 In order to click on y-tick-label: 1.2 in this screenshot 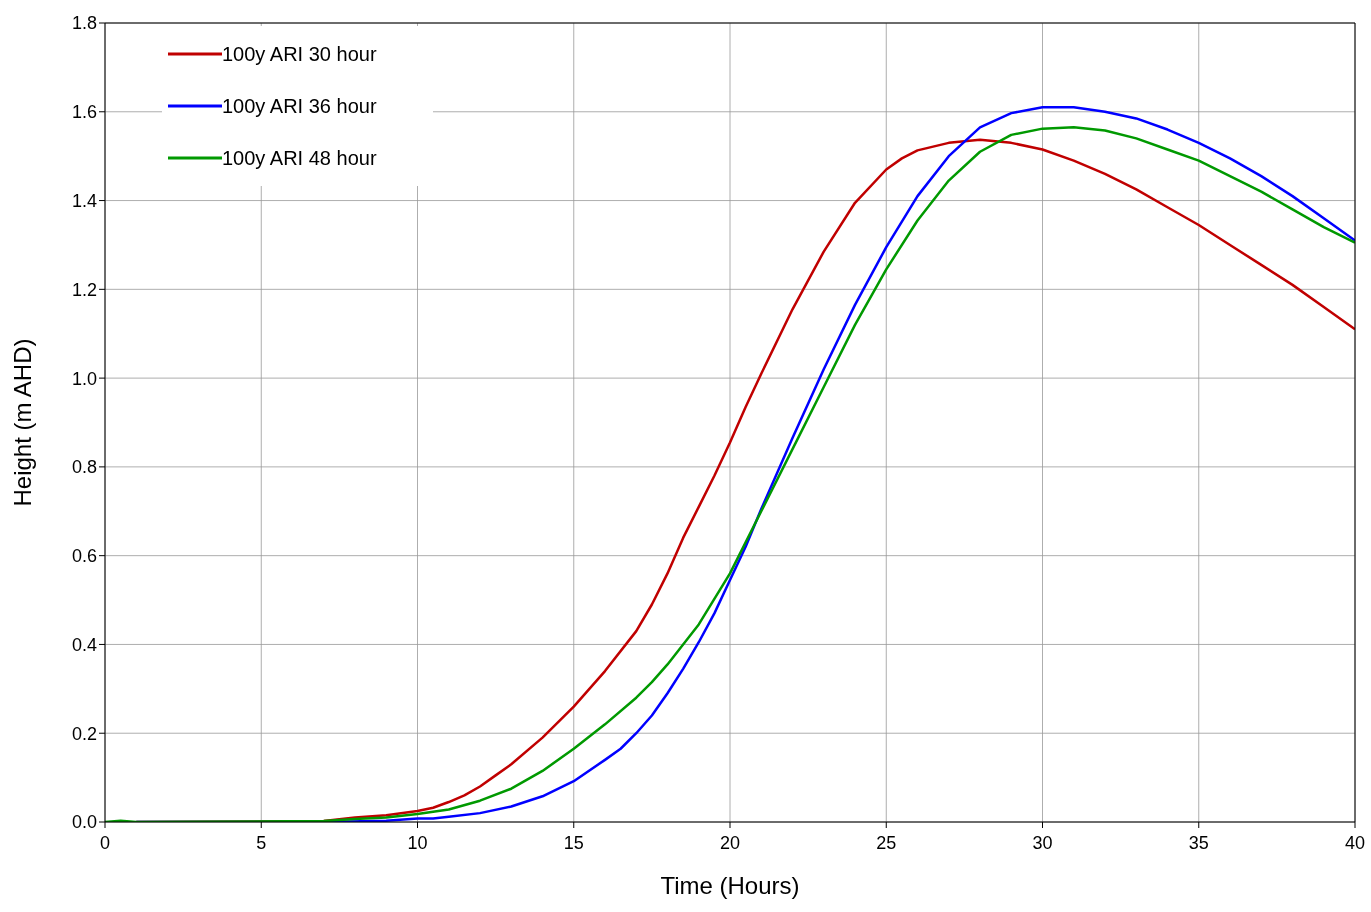, I will do `click(84, 289)`.